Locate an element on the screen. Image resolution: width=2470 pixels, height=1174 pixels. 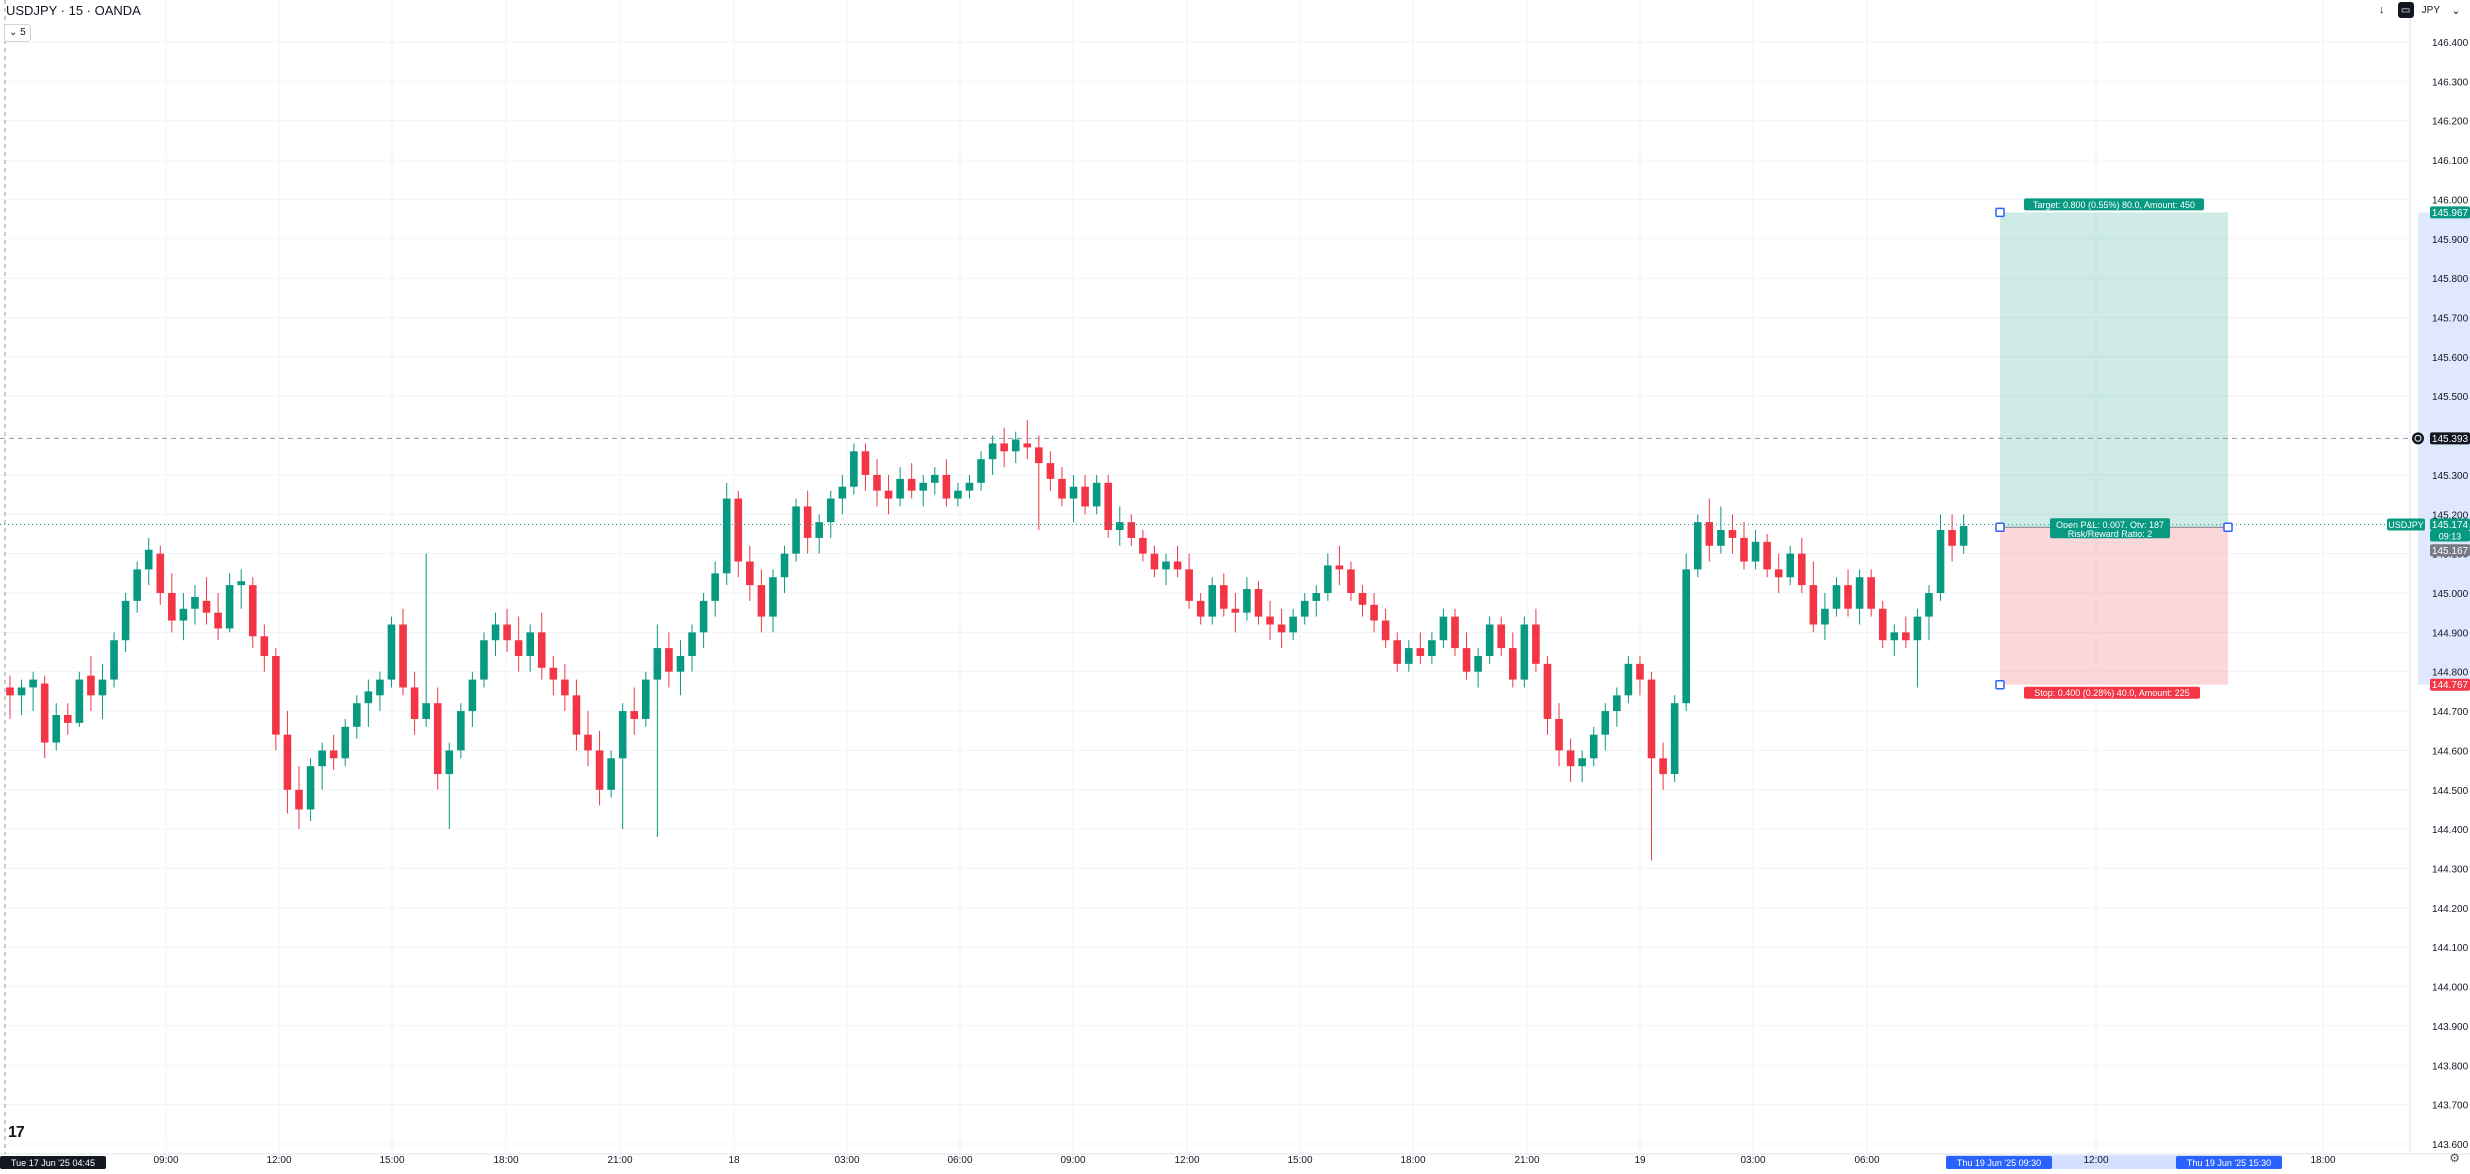
symbol-badge-bg is located at coordinates (2406, 524).